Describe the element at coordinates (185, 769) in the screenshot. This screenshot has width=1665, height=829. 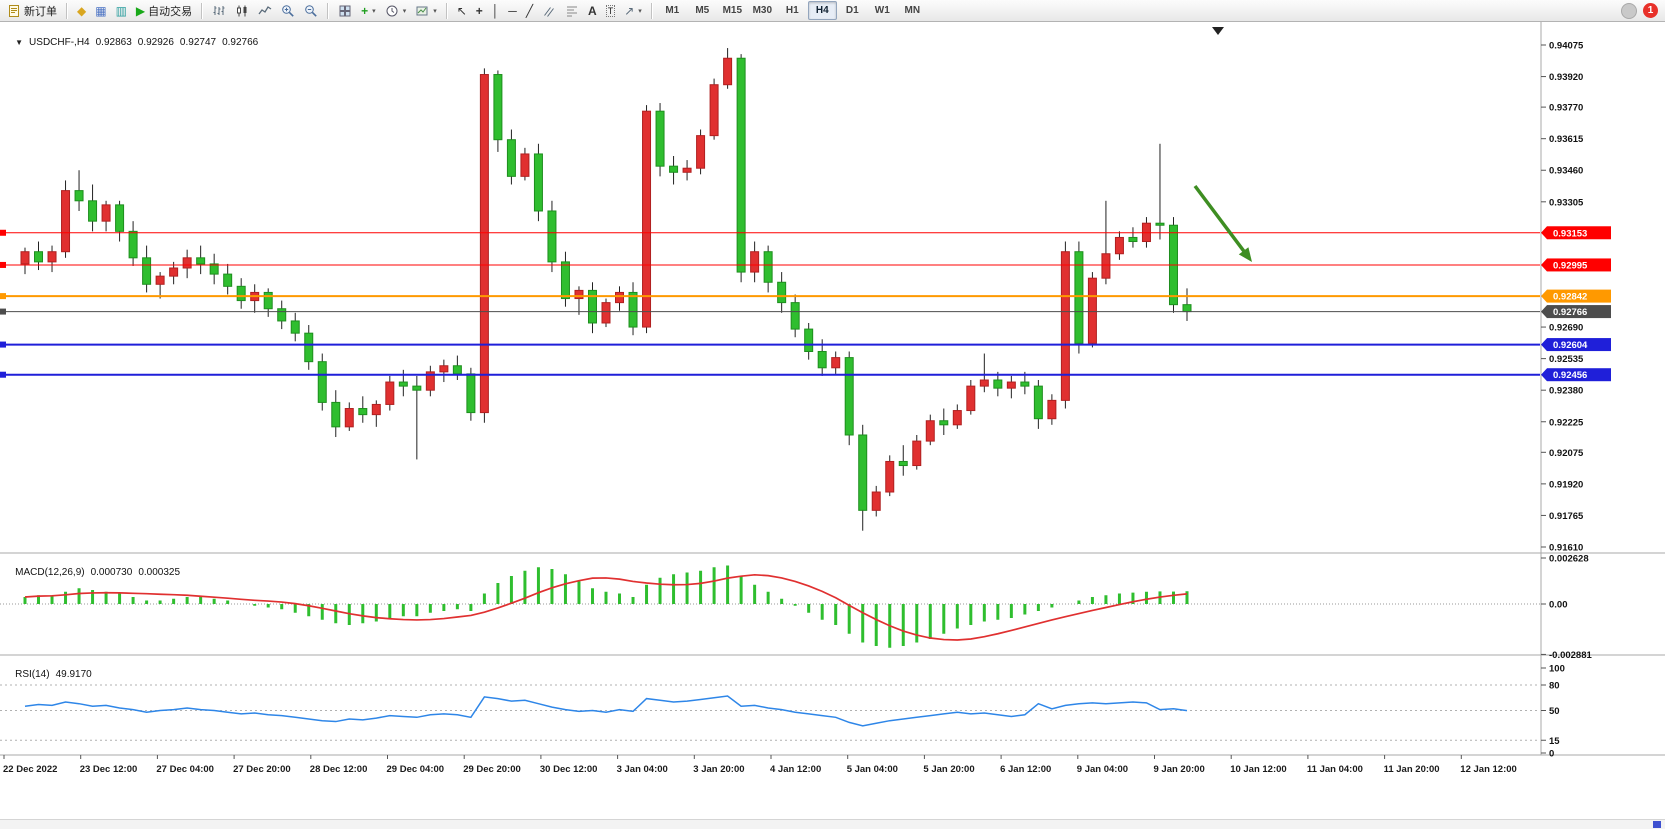
I see `time-label: 27 Dec 04:00` at that location.